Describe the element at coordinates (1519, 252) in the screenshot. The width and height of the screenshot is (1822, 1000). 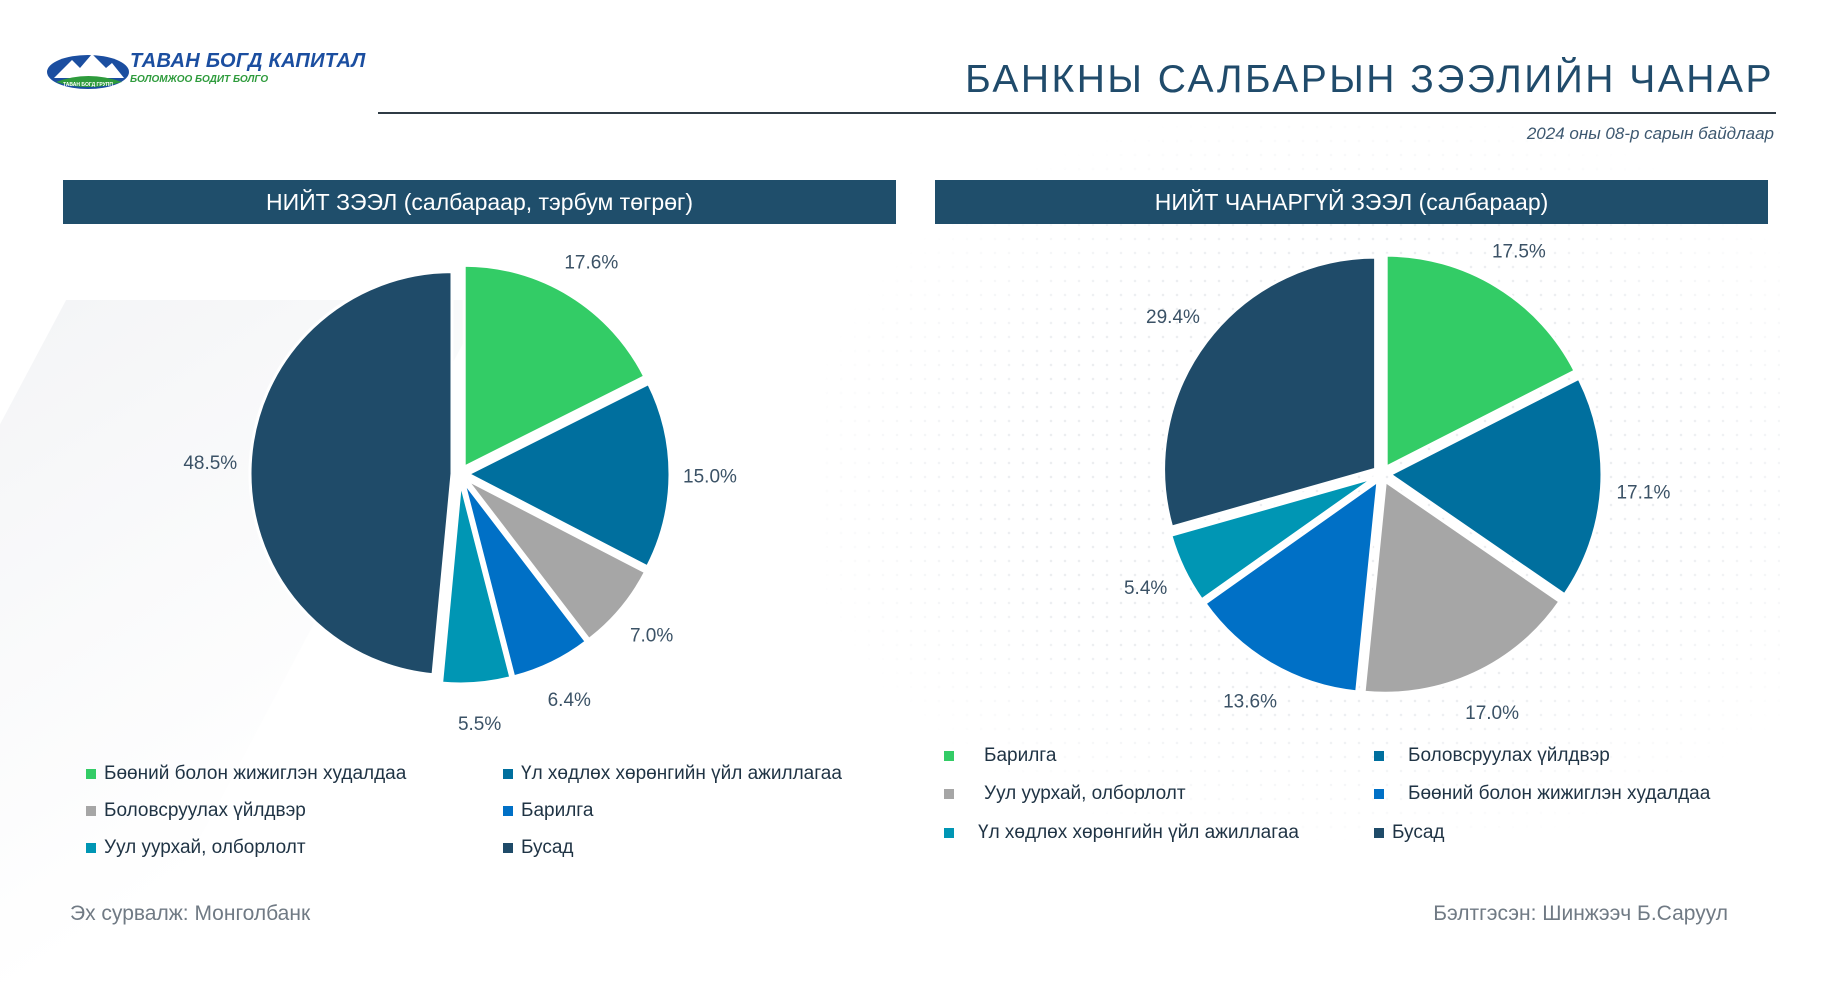
I see `slice-data-label: 17.5%` at that location.